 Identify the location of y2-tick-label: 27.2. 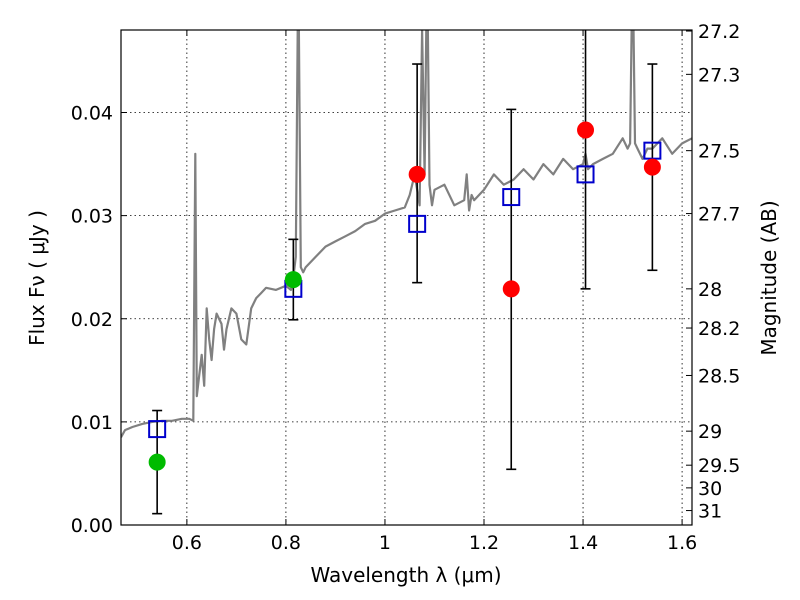
(719, 32).